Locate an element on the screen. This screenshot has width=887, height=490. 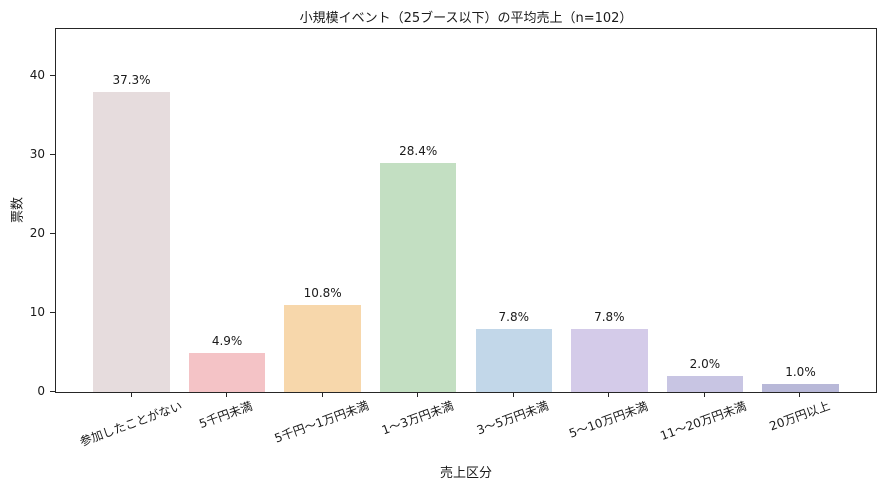
y-tick-label-0: 0 is located at coordinates (41, 391).